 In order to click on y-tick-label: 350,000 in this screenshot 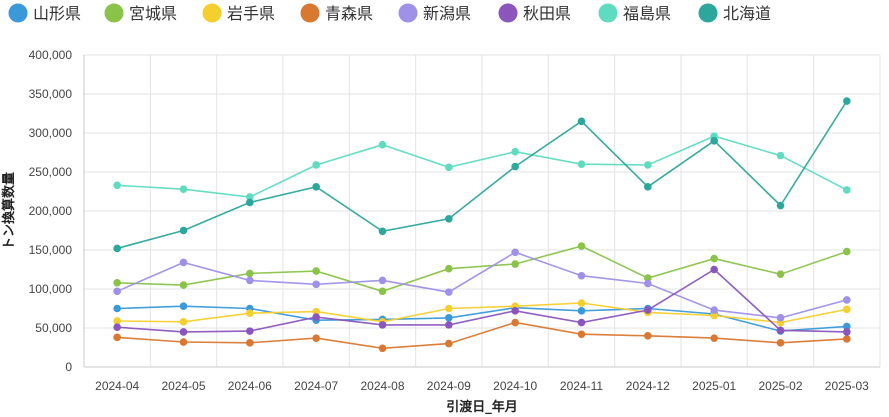, I will do `click(51, 94)`.